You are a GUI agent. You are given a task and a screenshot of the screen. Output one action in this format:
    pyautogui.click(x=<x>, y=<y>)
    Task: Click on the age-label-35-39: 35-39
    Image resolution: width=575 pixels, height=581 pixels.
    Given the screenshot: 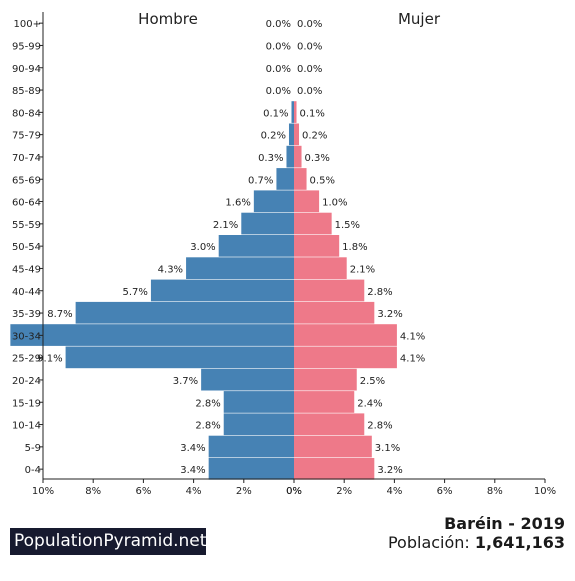 What is the action you would take?
    pyautogui.click(x=26, y=314)
    